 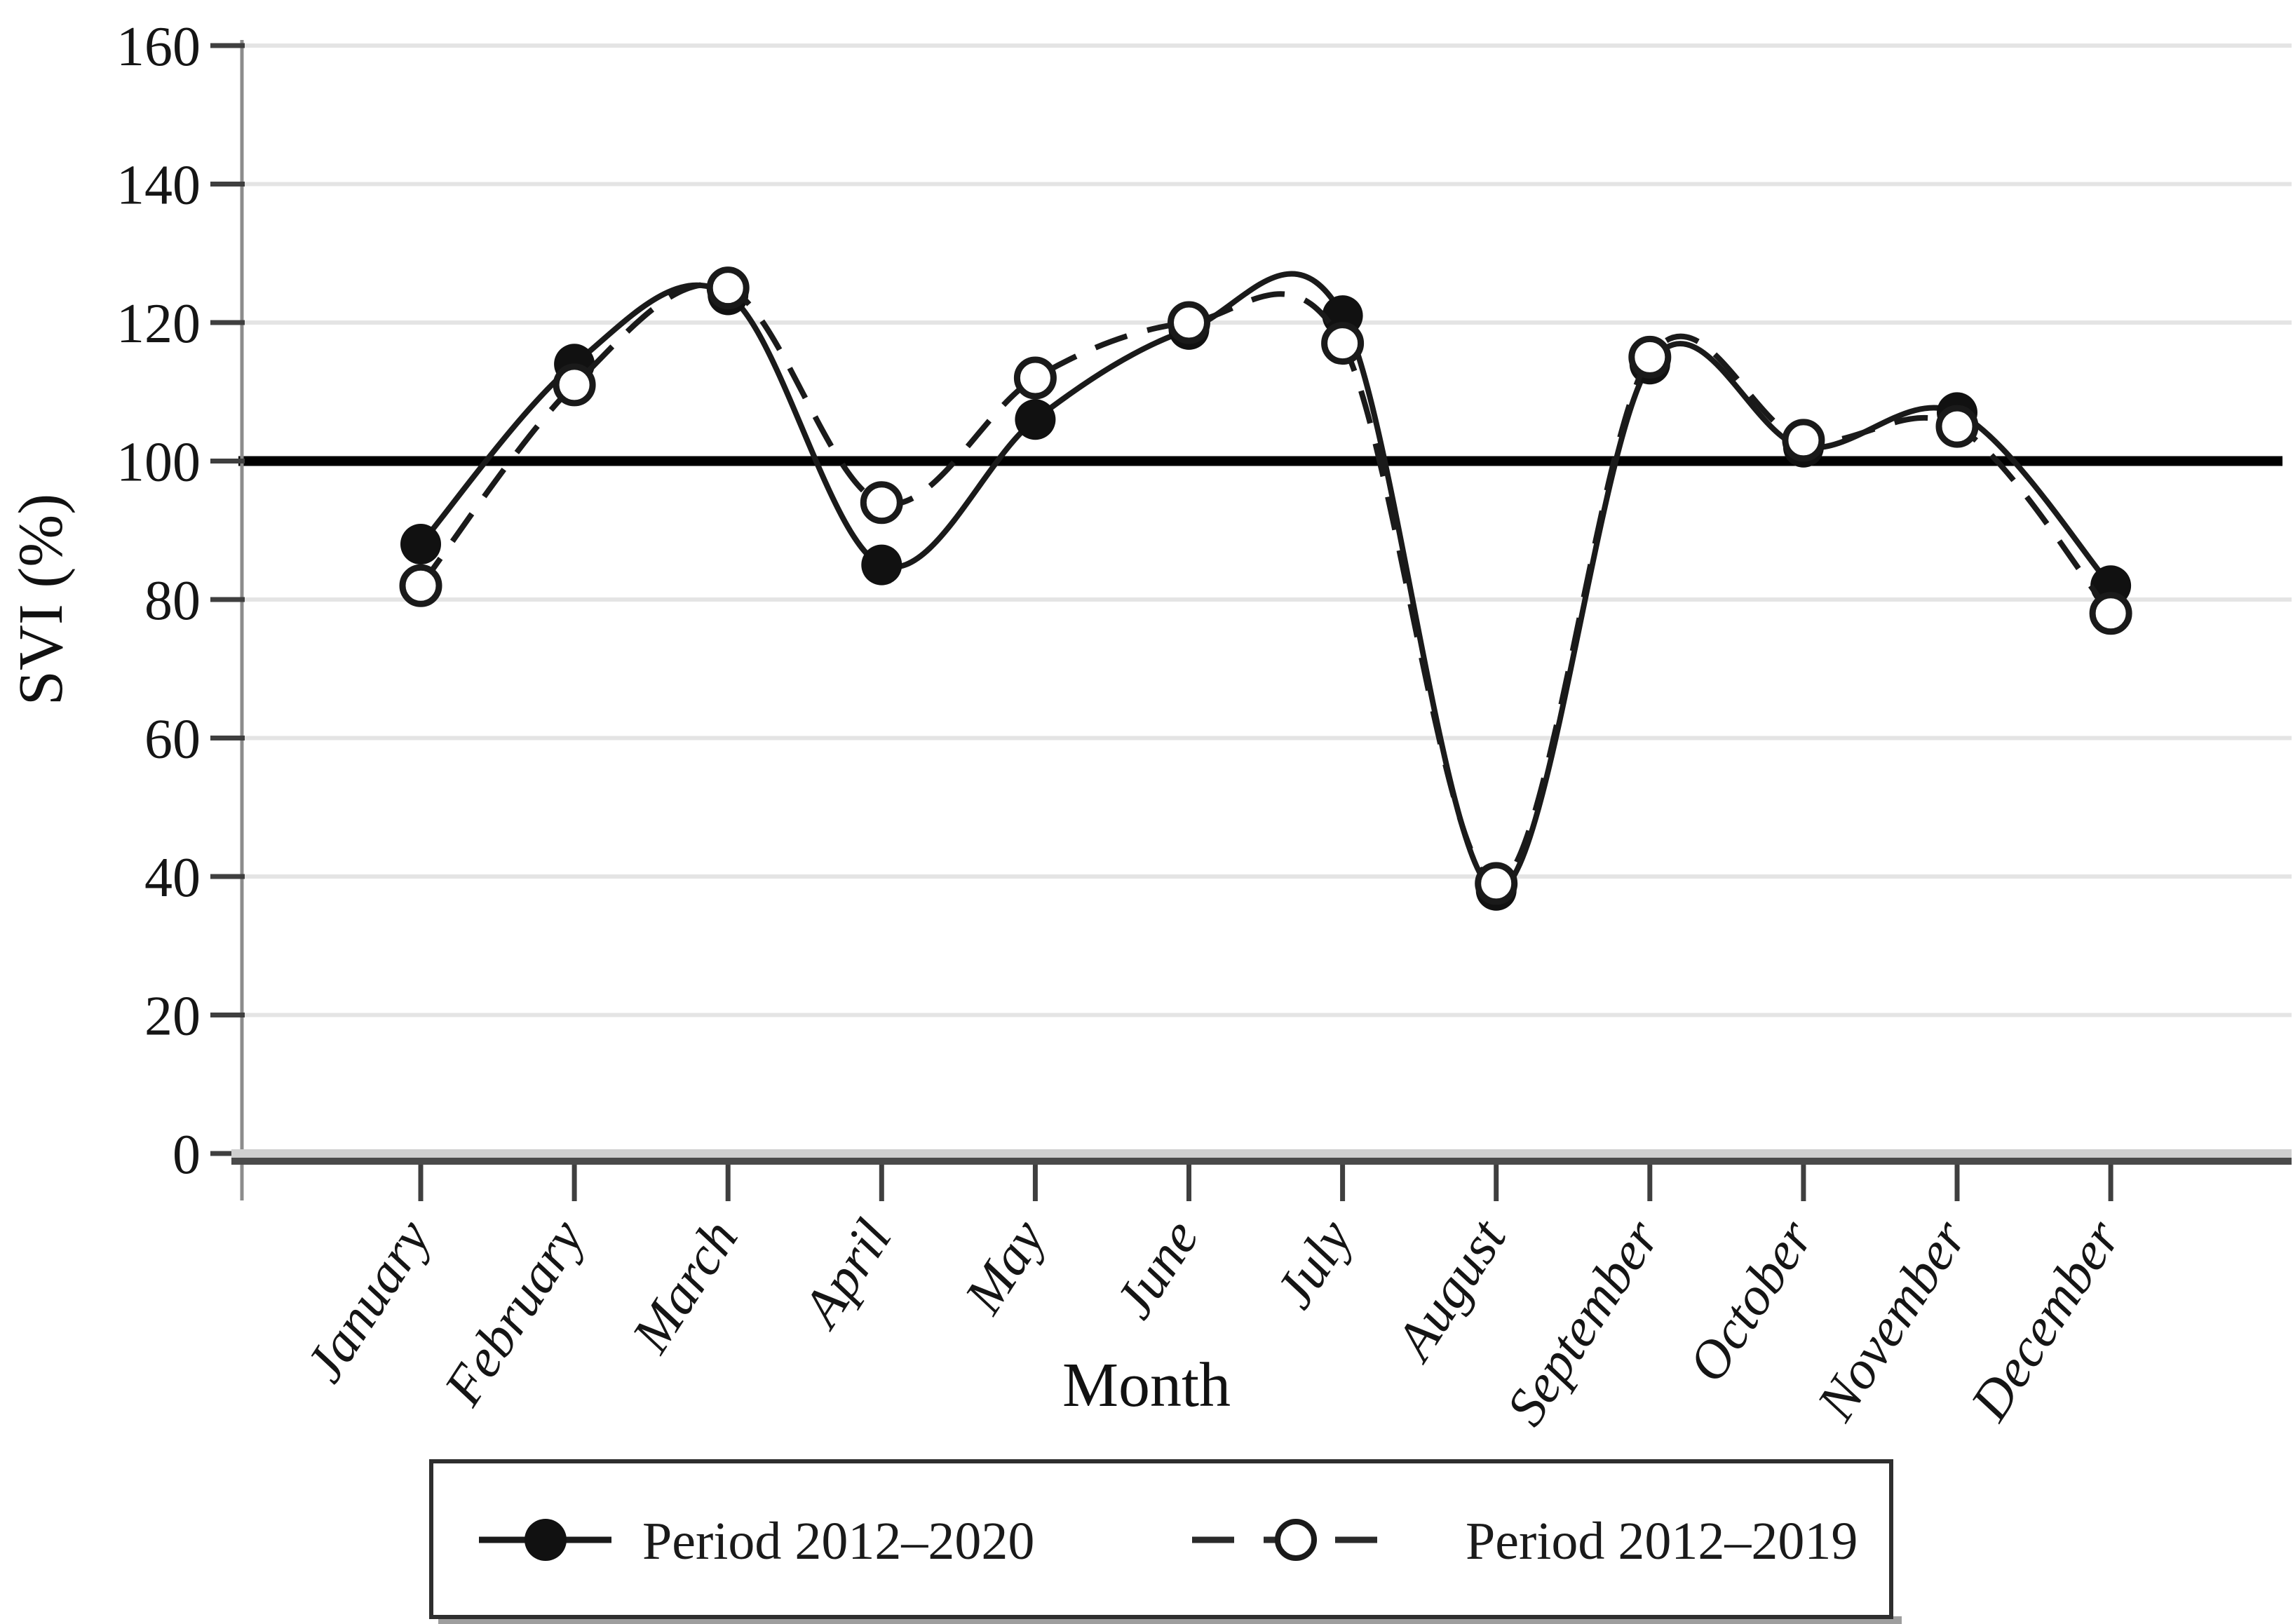 What do you see at coordinates (1156, 1269) in the screenshot?
I see `month-label: June` at bounding box center [1156, 1269].